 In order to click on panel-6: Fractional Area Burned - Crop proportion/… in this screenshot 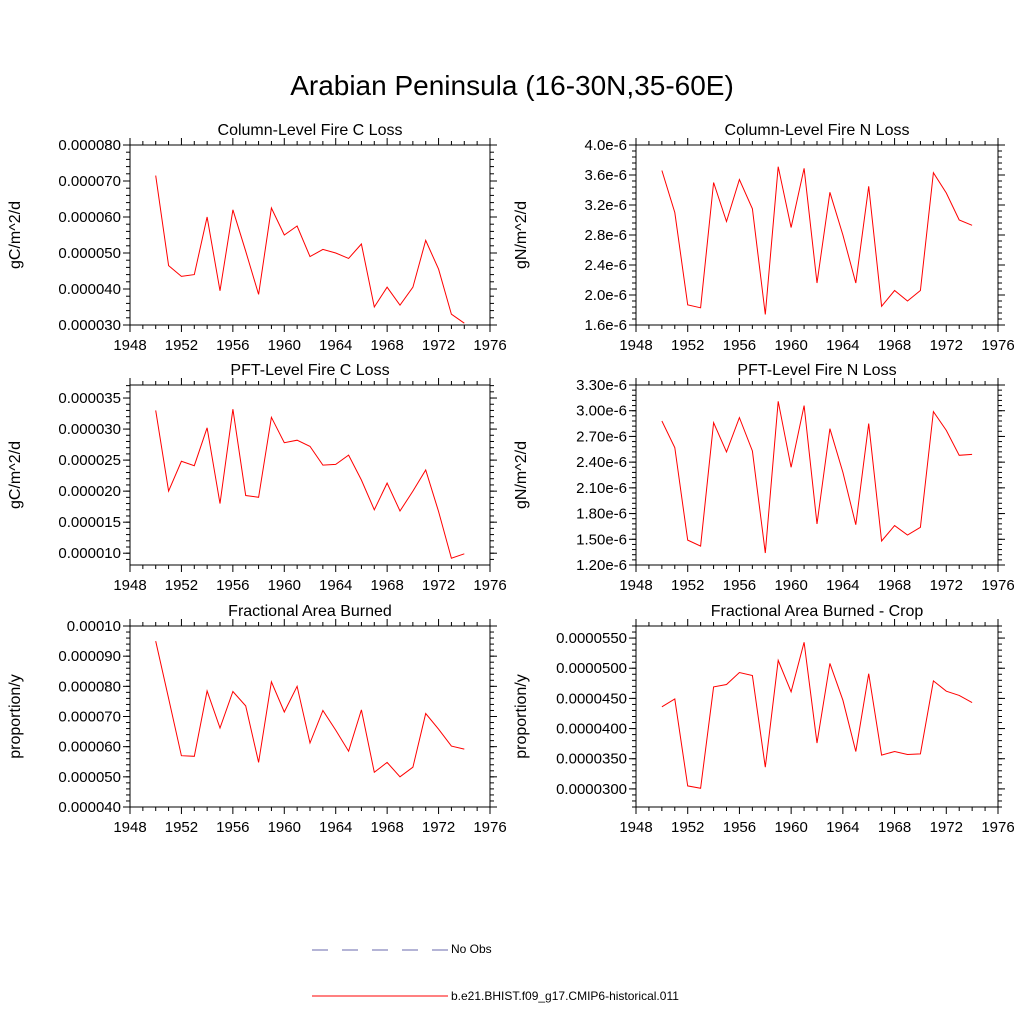, I will do `click(764, 719)`.